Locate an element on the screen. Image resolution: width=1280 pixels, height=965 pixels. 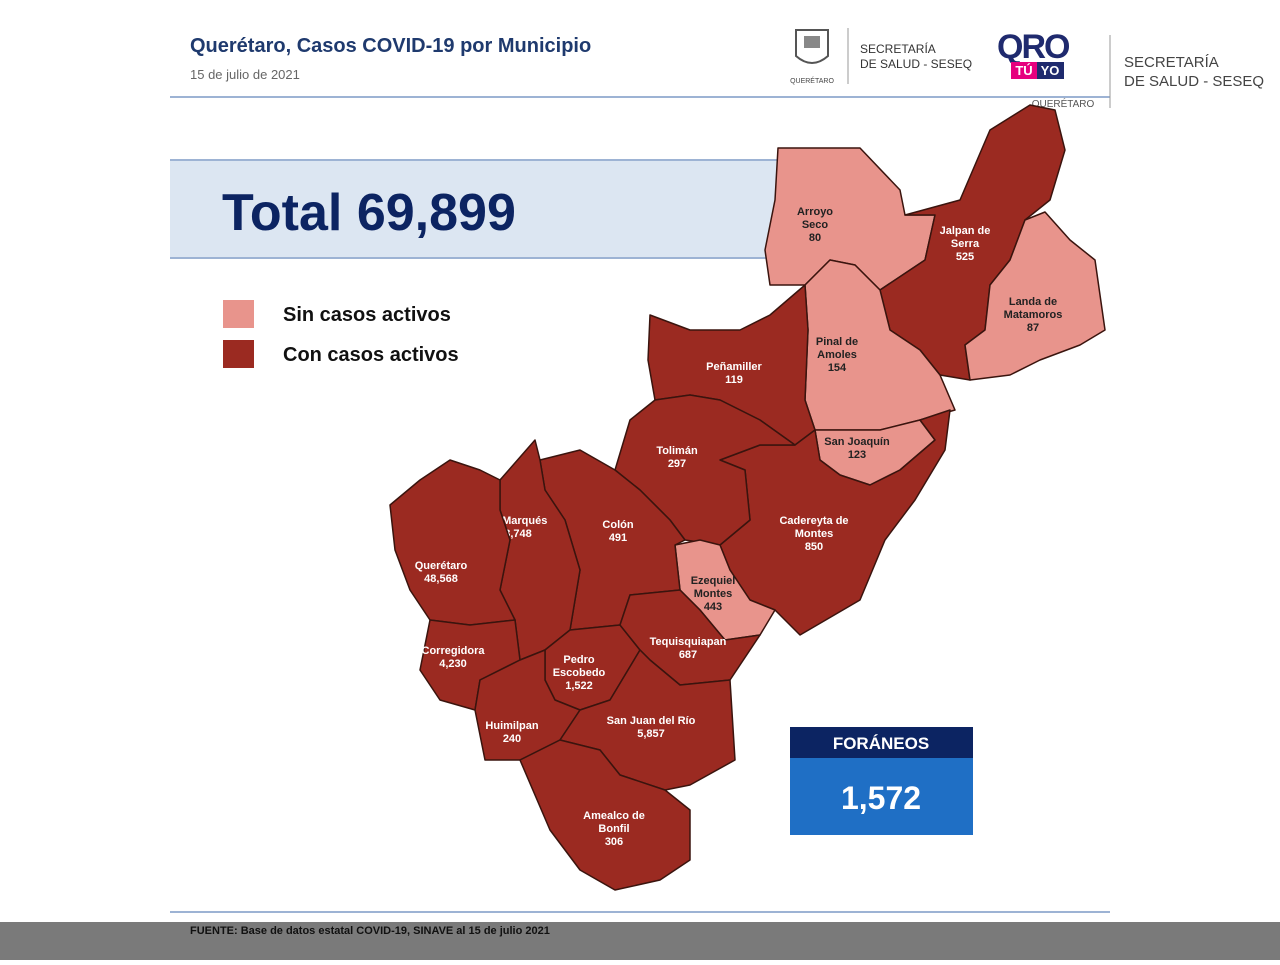
municipality-cases: 119 is located at coordinates (734, 380).